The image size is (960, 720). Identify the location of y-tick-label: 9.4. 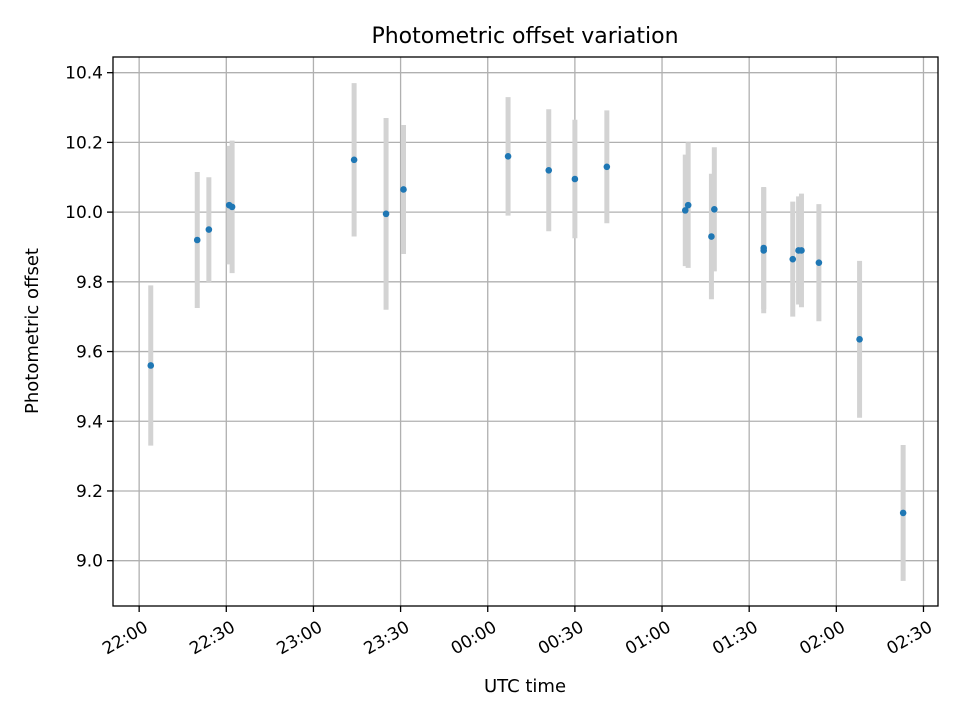
(89, 422).